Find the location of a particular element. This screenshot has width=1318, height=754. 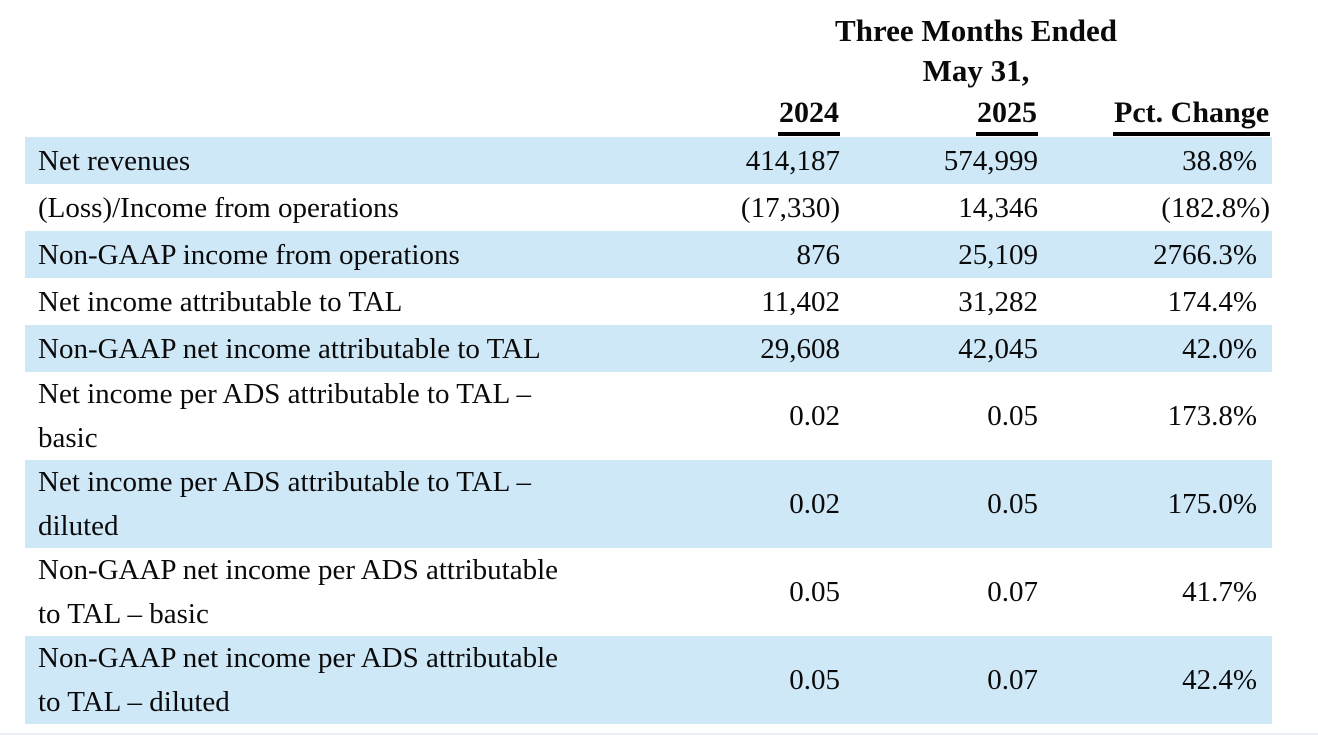

period-line-2: May 31, is located at coordinates (976, 70).